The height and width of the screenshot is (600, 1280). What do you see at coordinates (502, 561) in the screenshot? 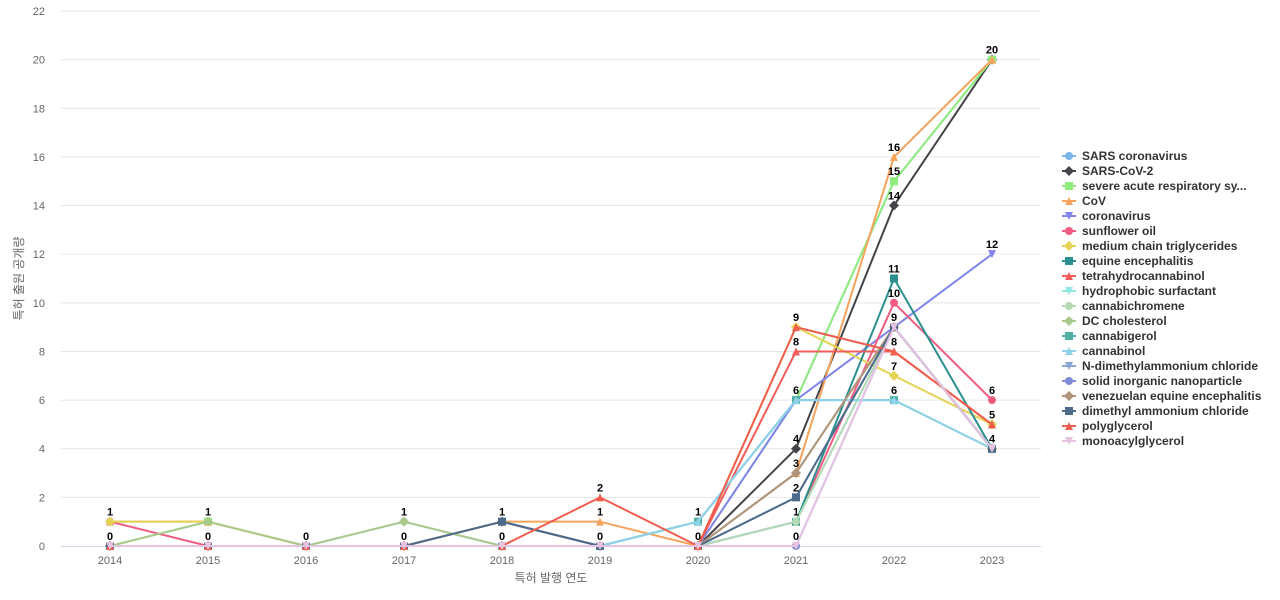
I see `x-tick-label: 2018` at bounding box center [502, 561].